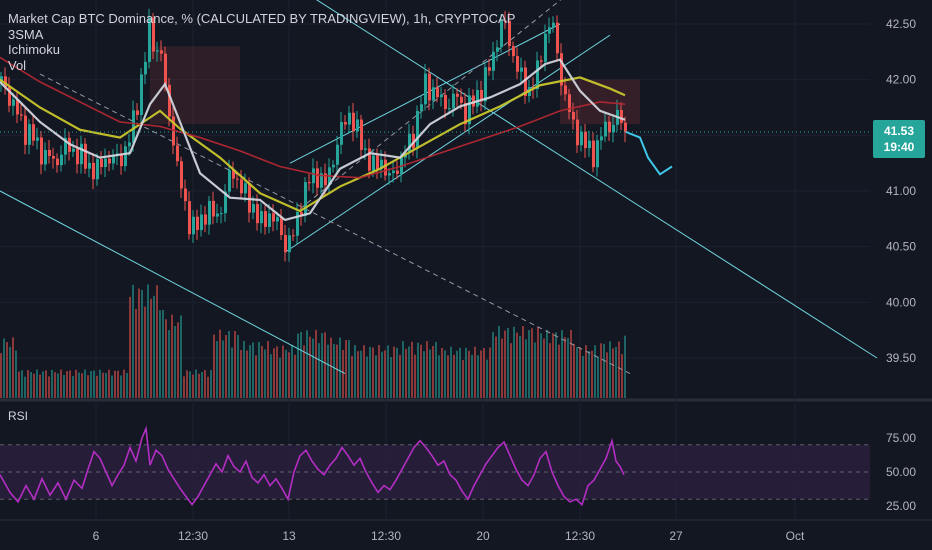 This screenshot has height=550, width=932. I want to click on rsi-pane-label: RSI, so click(18, 416).